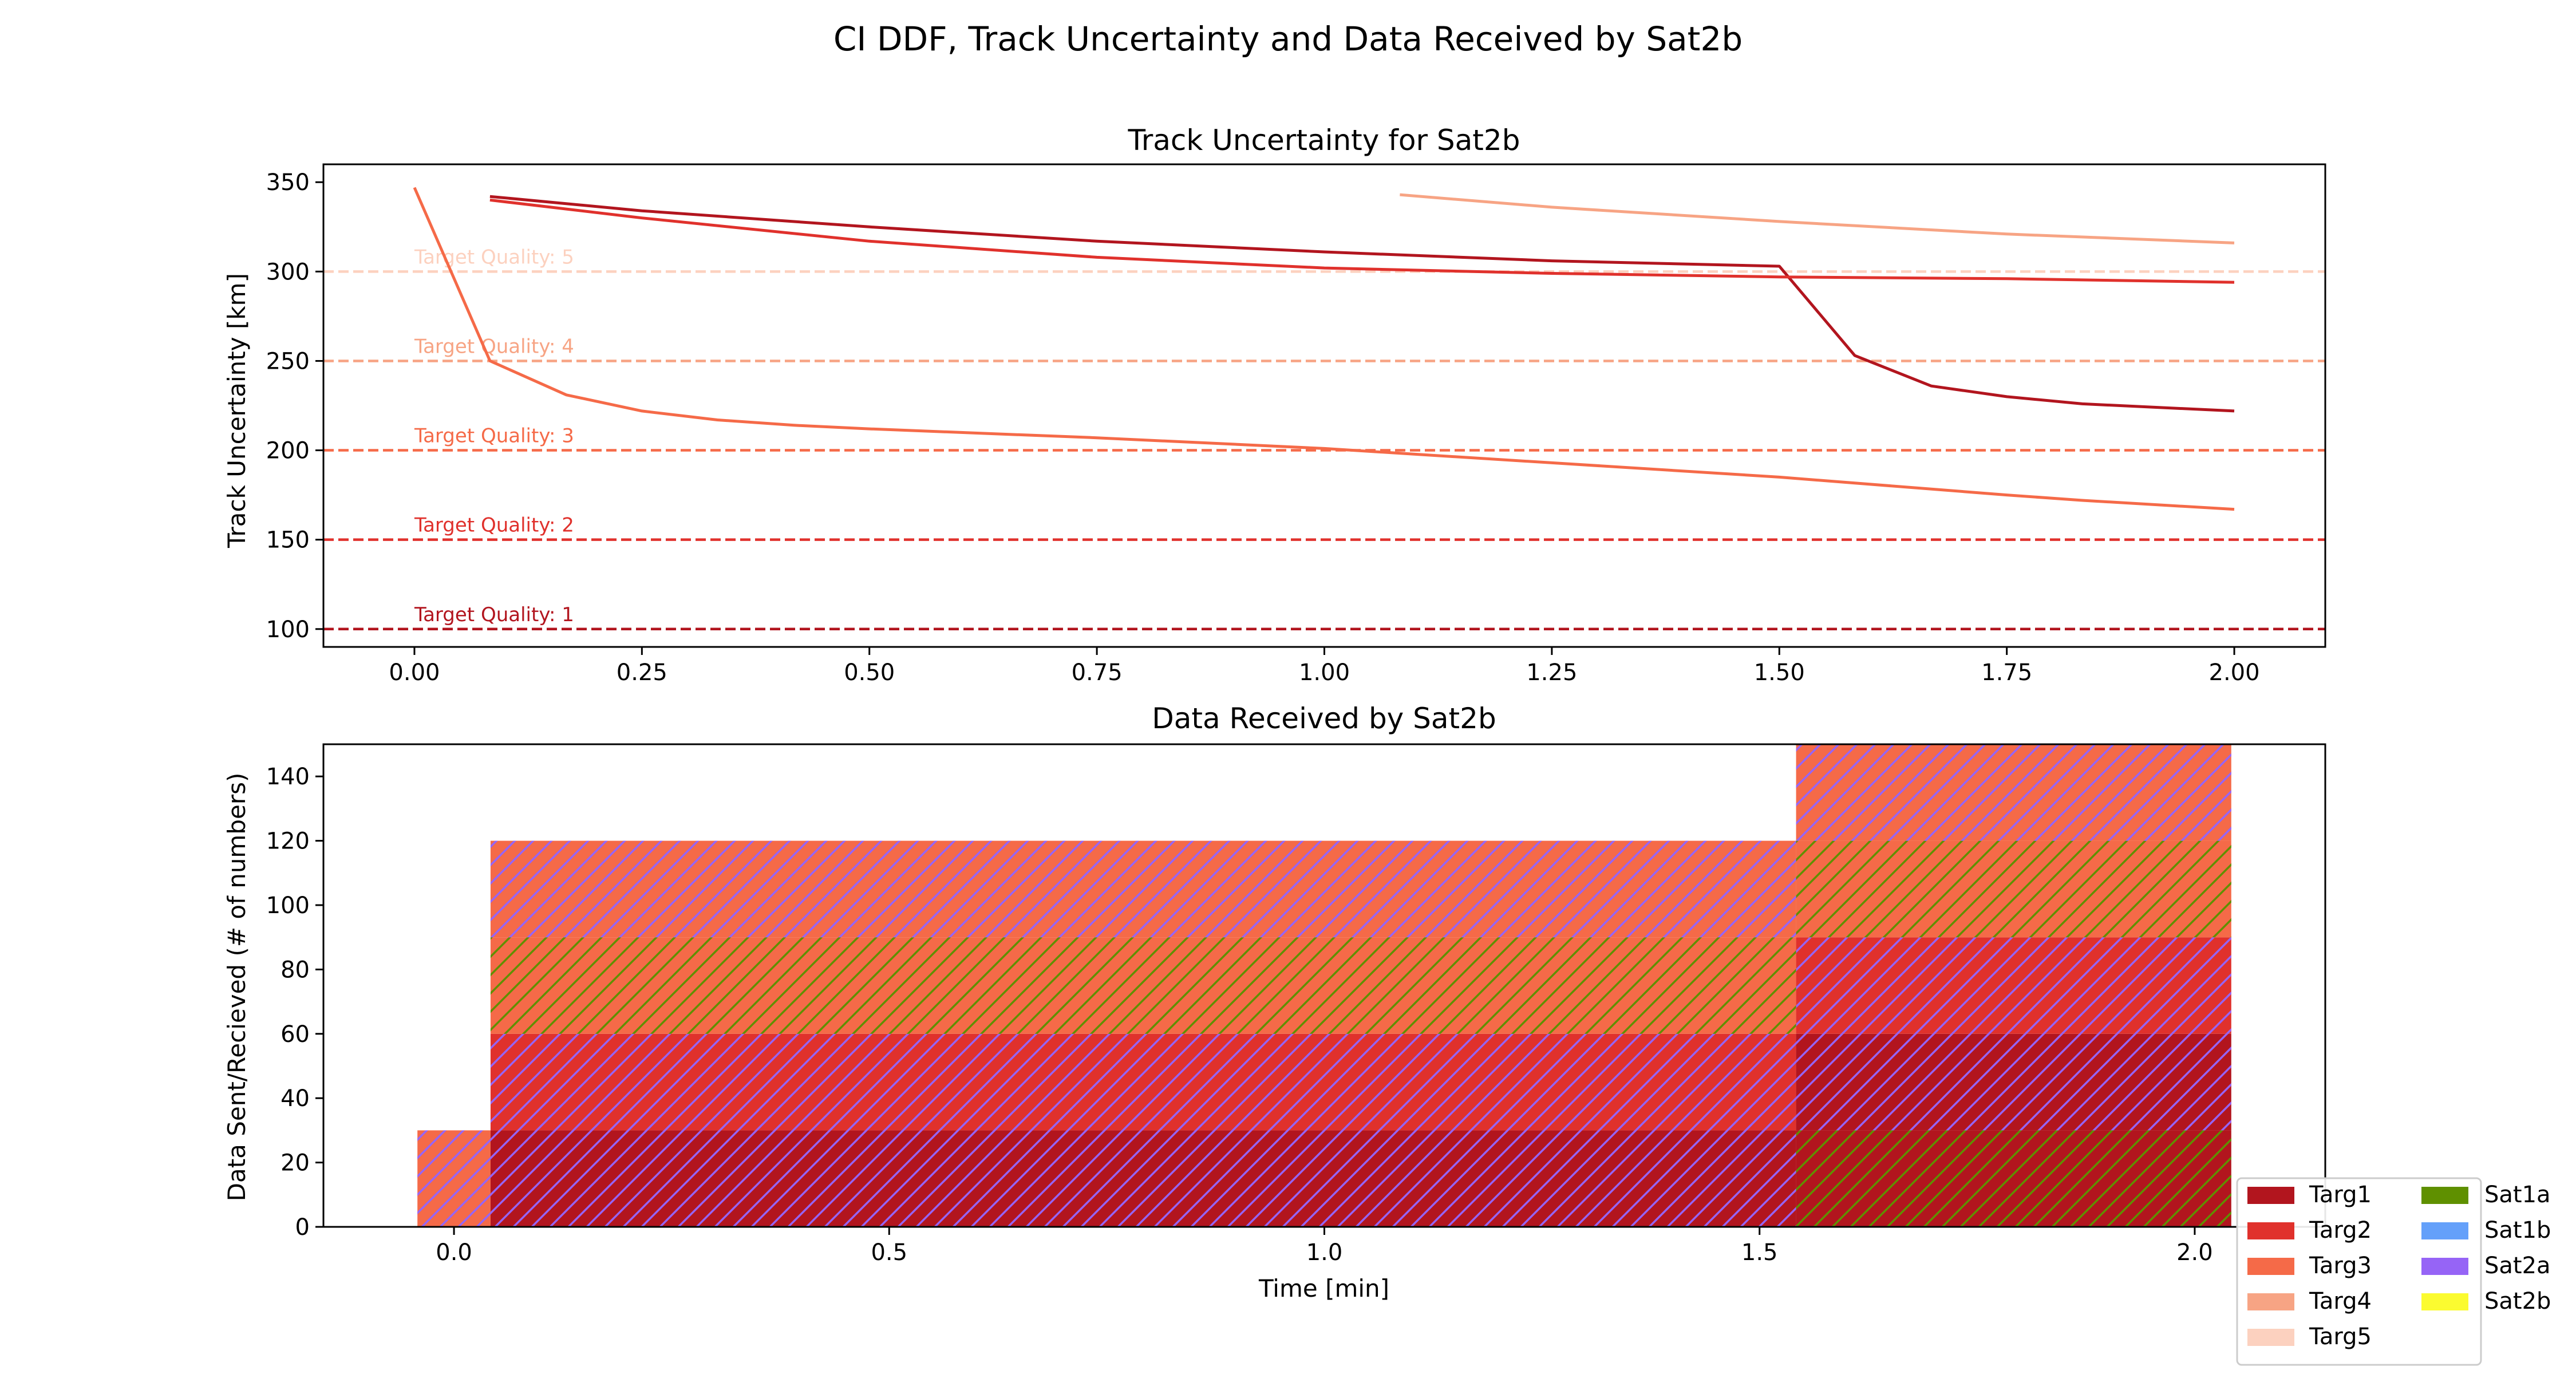 The width and height of the screenshot is (2576, 1374). Describe the element at coordinates (2517, 1195) in the screenshot. I see `legend-label-sat1a: Sat1a` at that location.